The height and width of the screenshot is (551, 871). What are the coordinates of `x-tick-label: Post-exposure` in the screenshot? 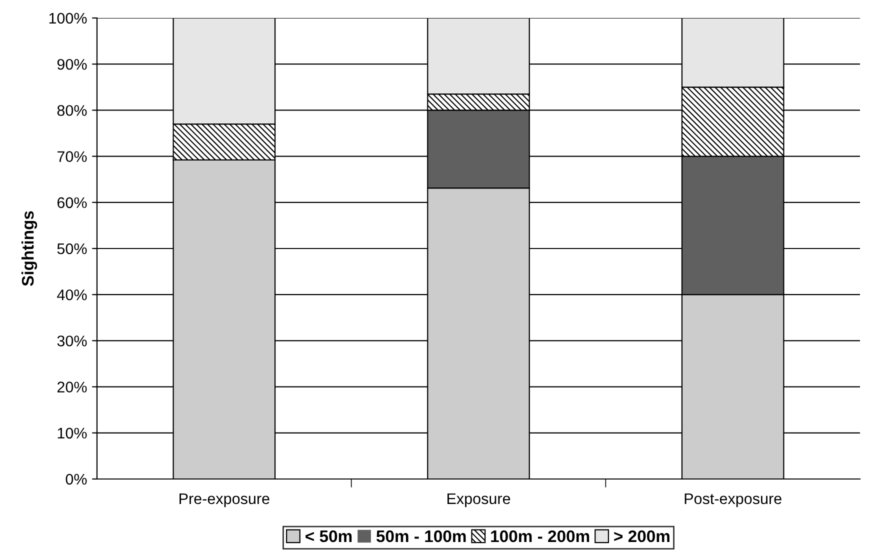 It's located at (733, 500).